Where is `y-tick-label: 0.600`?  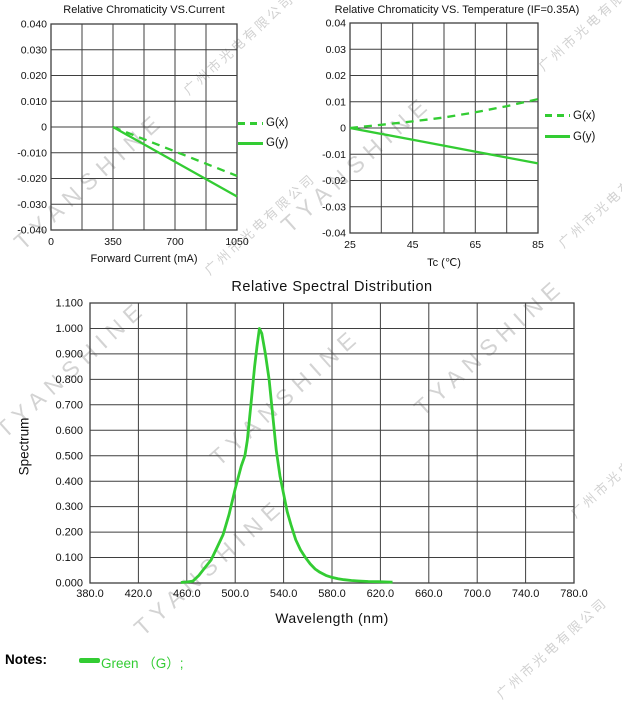 y-tick-label: 0.600 is located at coordinates (69, 431).